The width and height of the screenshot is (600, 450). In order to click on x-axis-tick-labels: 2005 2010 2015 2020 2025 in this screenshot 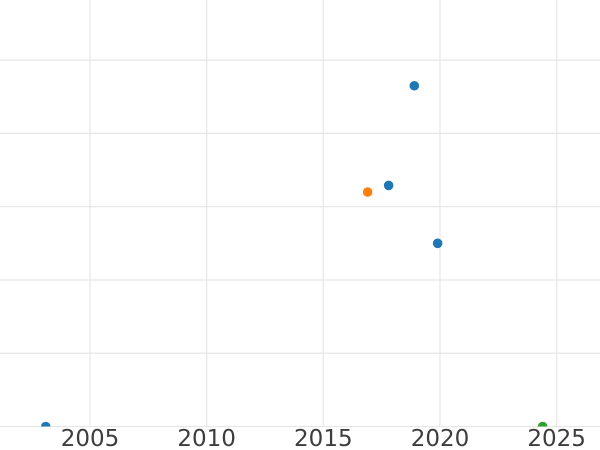, I will do `click(323, 438)`.